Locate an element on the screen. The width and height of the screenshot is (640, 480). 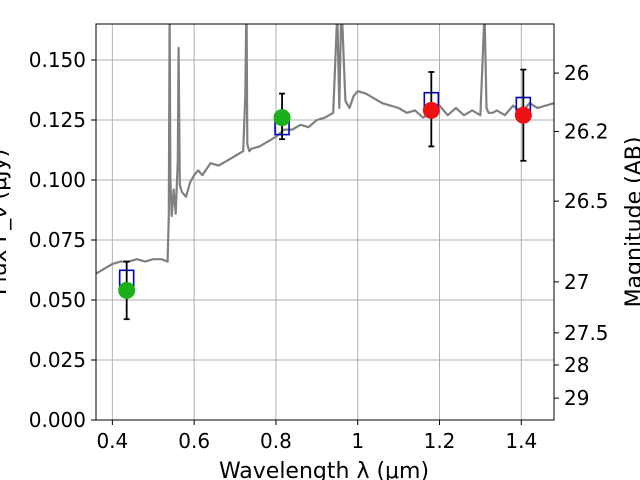
y-axis-label-right: Magnitude (AB) is located at coordinates (631, 222).